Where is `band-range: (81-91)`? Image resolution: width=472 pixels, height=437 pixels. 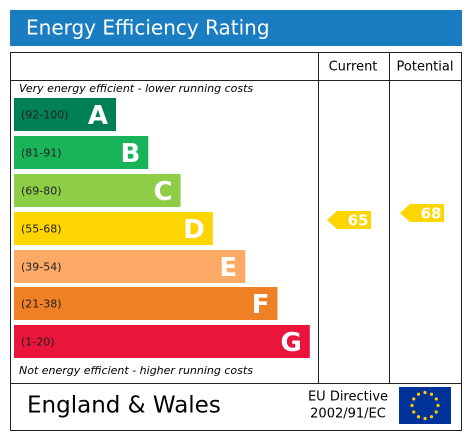 band-range: (81-91) is located at coordinates (41, 153).